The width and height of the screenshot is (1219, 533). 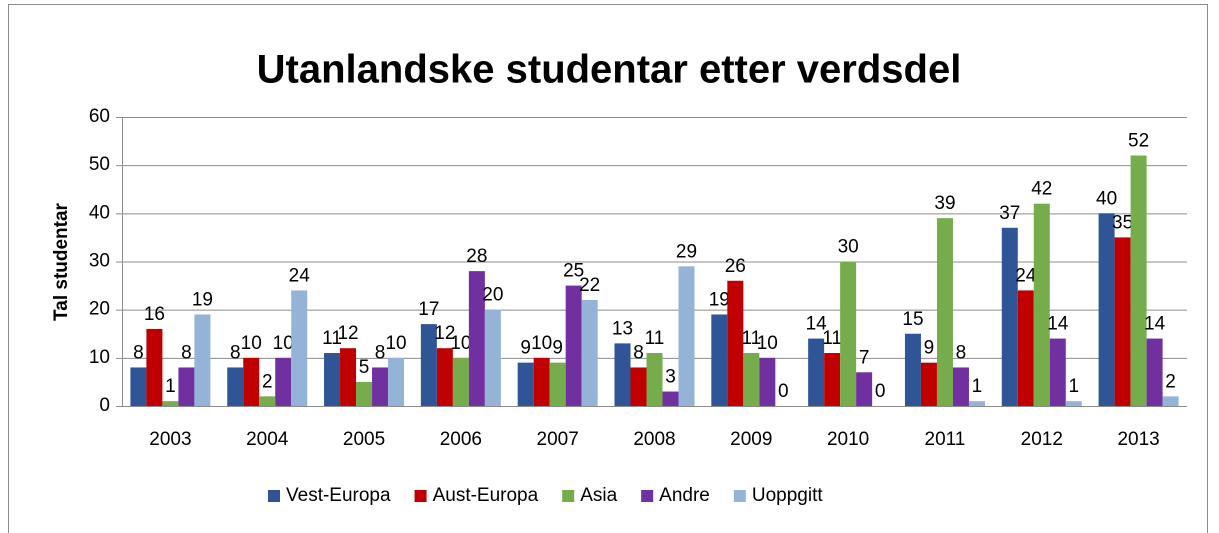 I want to click on legend-label: Aust-Europa, so click(x=486, y=495).